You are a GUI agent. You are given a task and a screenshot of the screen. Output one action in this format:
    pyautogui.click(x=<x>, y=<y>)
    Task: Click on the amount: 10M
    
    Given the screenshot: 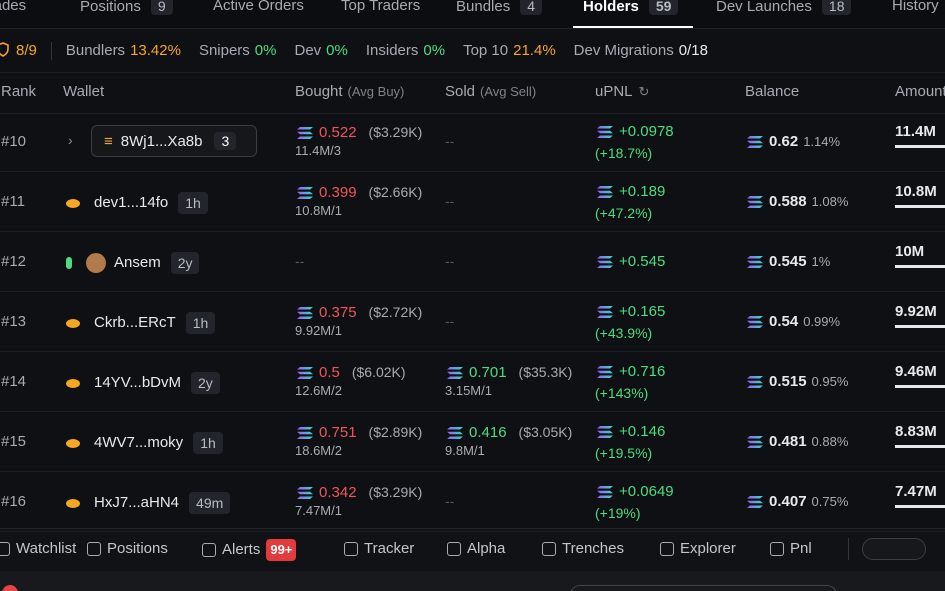 What is the action you would take?
    pyautogui.click(x=910, y=251)
    